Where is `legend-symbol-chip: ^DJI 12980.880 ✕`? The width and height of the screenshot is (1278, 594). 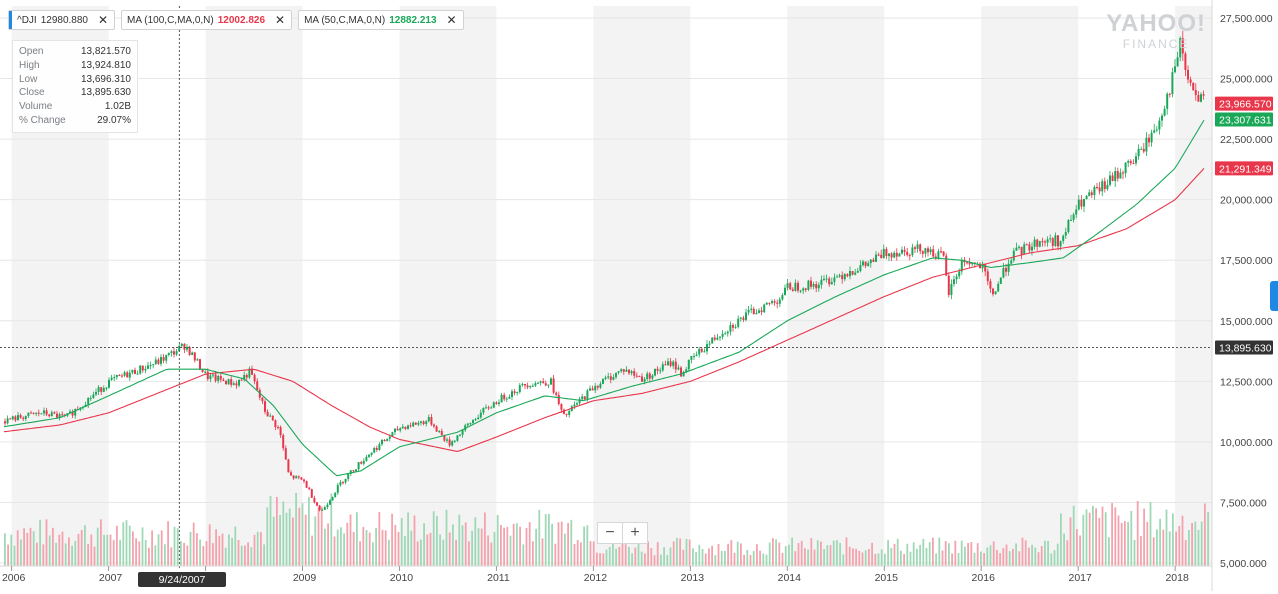 legend-symbol-chip: ^DJI 12980.880 ✕ is located at coordinates (62, 20).